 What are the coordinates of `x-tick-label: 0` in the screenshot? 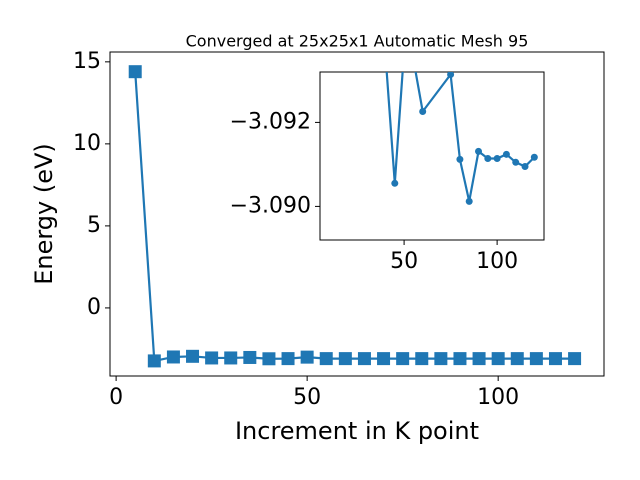 It's located at (116, 397).